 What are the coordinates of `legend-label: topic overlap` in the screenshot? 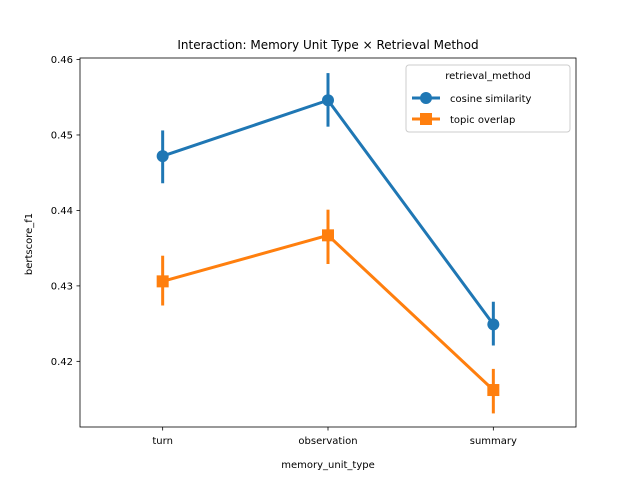 It's located at (482, 120).